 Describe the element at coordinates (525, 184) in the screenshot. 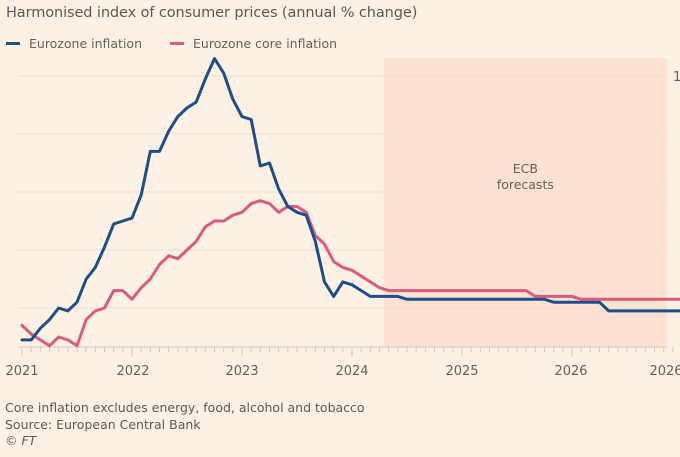

I see `forecast-label-line2: forecasts` at that location.